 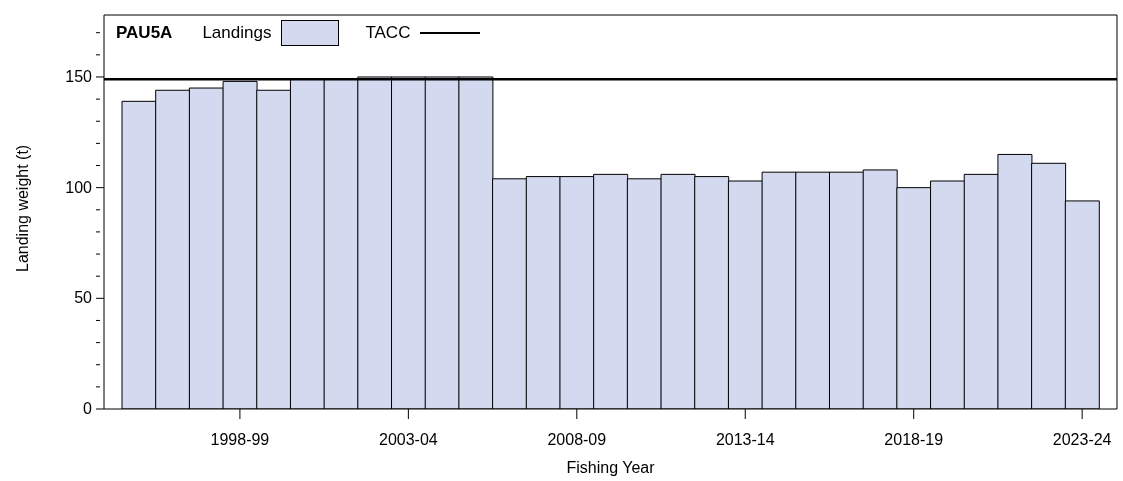 I want to click on legend-label: Landings, so click(x=237, y=33).